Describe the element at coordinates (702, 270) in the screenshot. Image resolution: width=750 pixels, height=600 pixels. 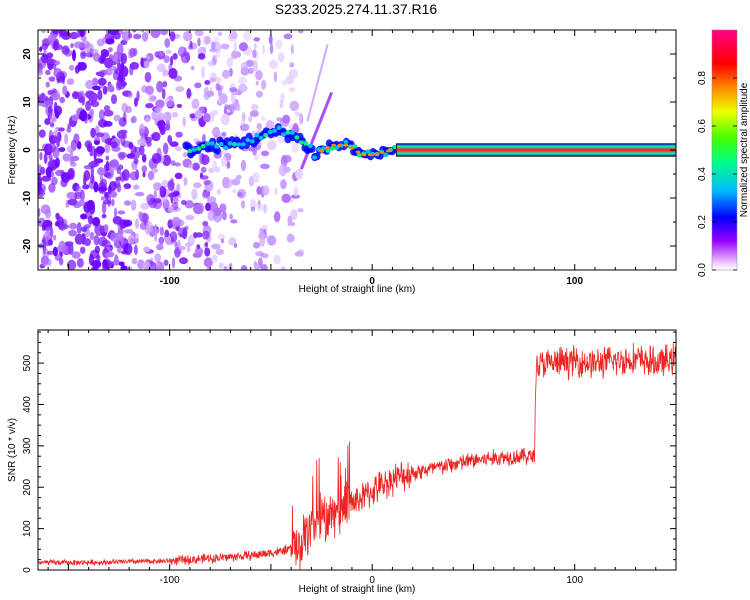
I see `colorbar-tick-label: 0.0` at that location.